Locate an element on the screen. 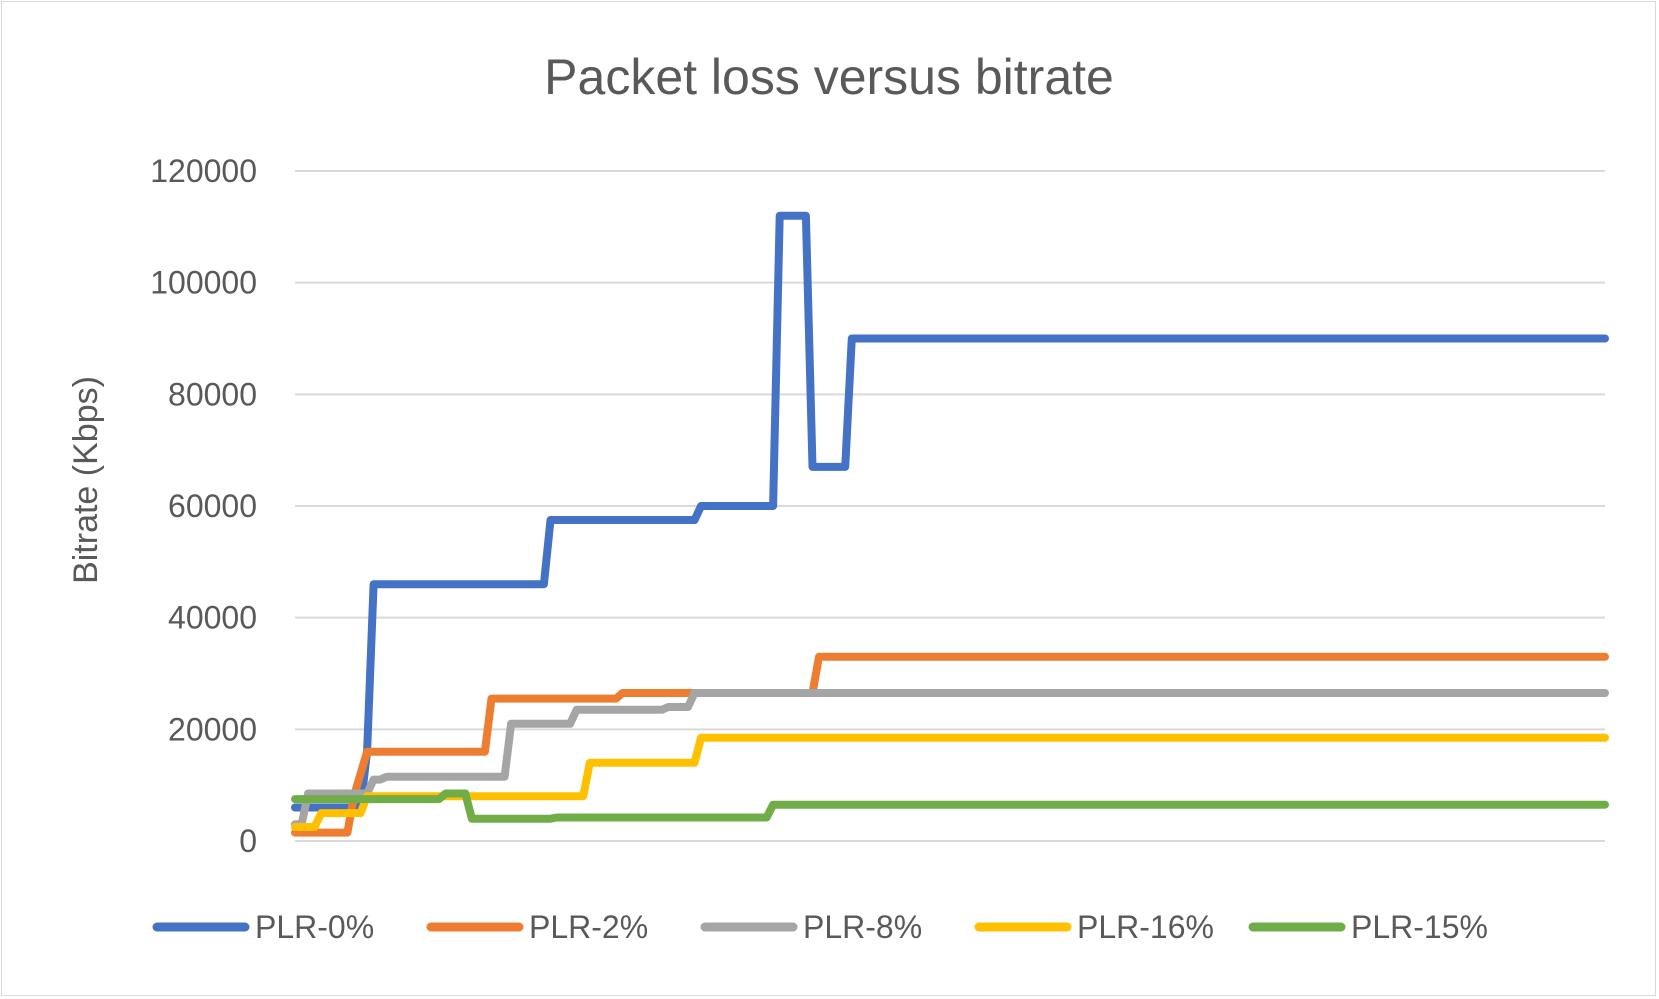 The width and height of the screenshot is (1659, 999). y-tick-label: 20000 is located at coordinates (212, 729).